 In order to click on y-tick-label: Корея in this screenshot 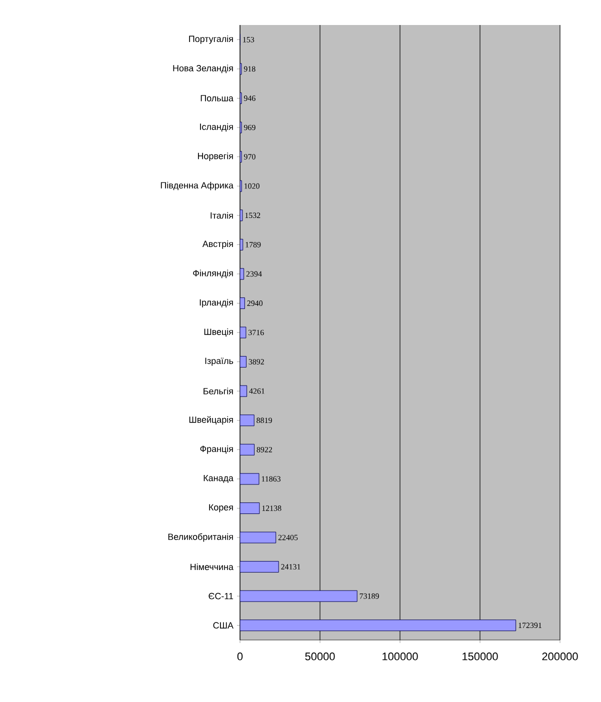, I will do `click(221, 508)`.